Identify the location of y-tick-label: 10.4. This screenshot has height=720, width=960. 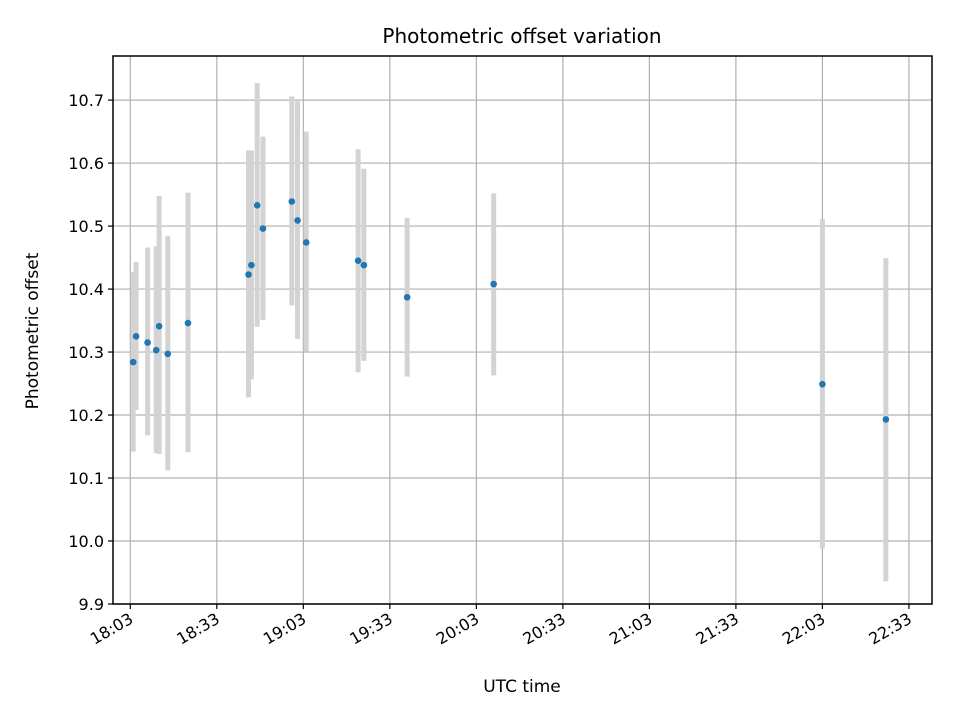
(86, 289).